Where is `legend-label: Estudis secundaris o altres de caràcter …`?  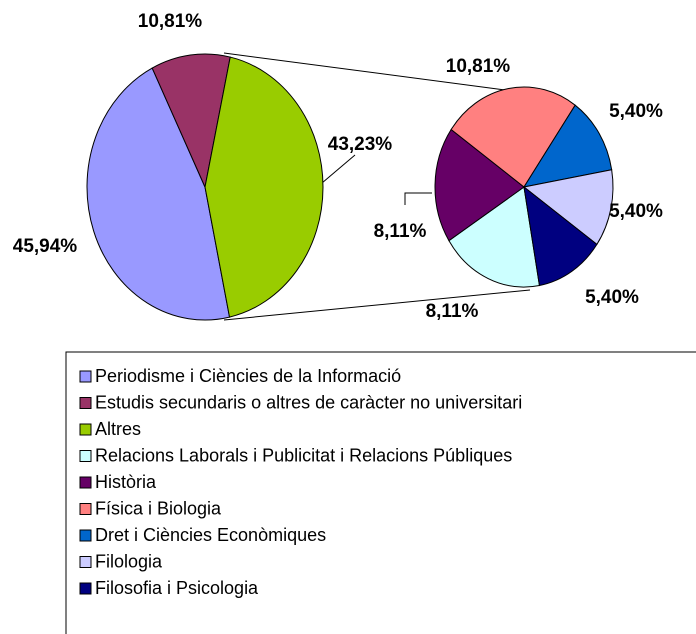
legend-label: Estudis secundaris o altres de caràcter … is located at coordinates (308, 402).